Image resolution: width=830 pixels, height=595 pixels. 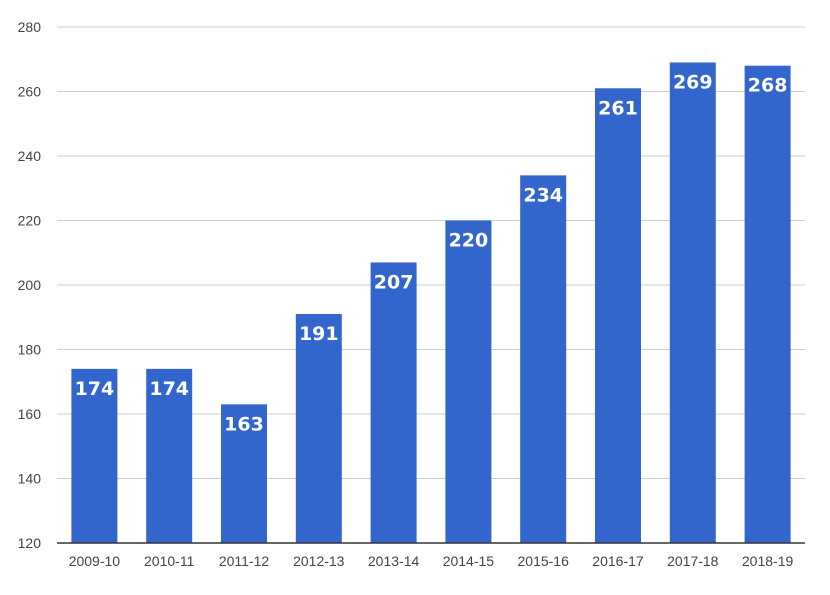 What do you see at coordinates (30, 221) in the screenshot?
I see `y-tick-label: 220` at bounding box center [30, 221].